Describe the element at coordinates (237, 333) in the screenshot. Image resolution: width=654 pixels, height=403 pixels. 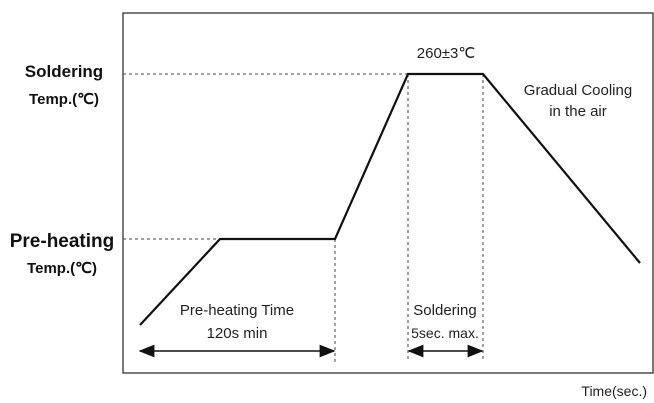
I see `preheat-time-label-line2: 120s min` at that location.